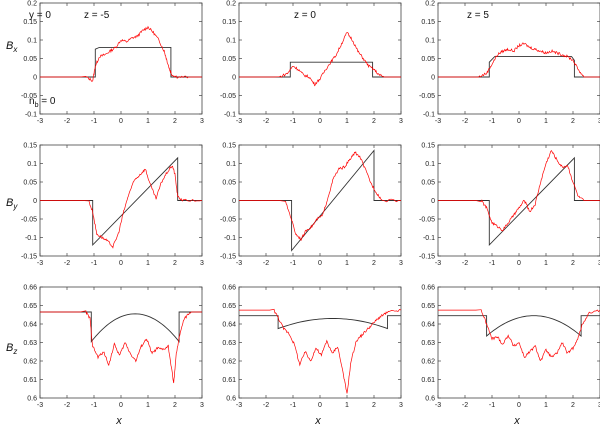 The width and height of the screenshot is (600, 428). I want to click on y-tick-label: 0.2, so click(231, 4).